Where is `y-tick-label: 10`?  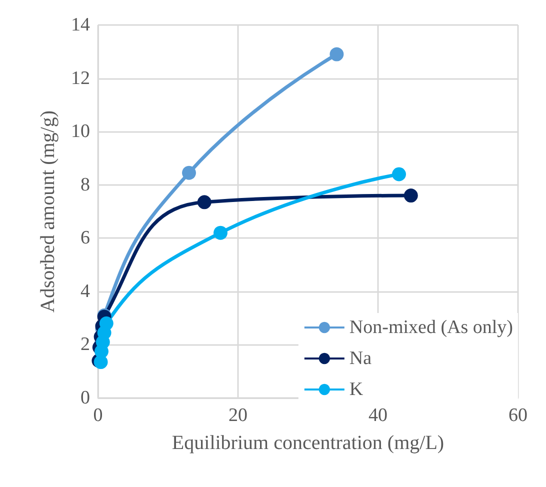
y-tick-label: 10 is located at coordinates (80, 131).